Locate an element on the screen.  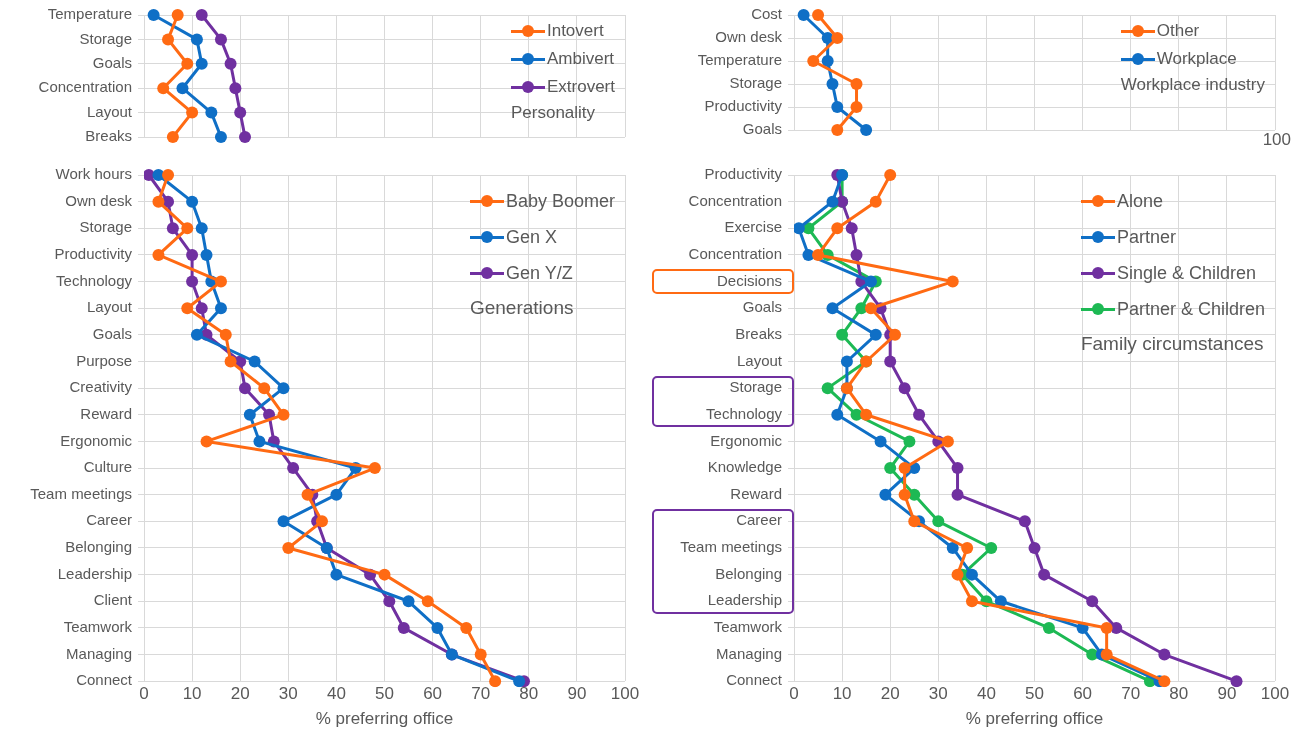
x-tick-label: 50 is located at coordinates (384, 694).